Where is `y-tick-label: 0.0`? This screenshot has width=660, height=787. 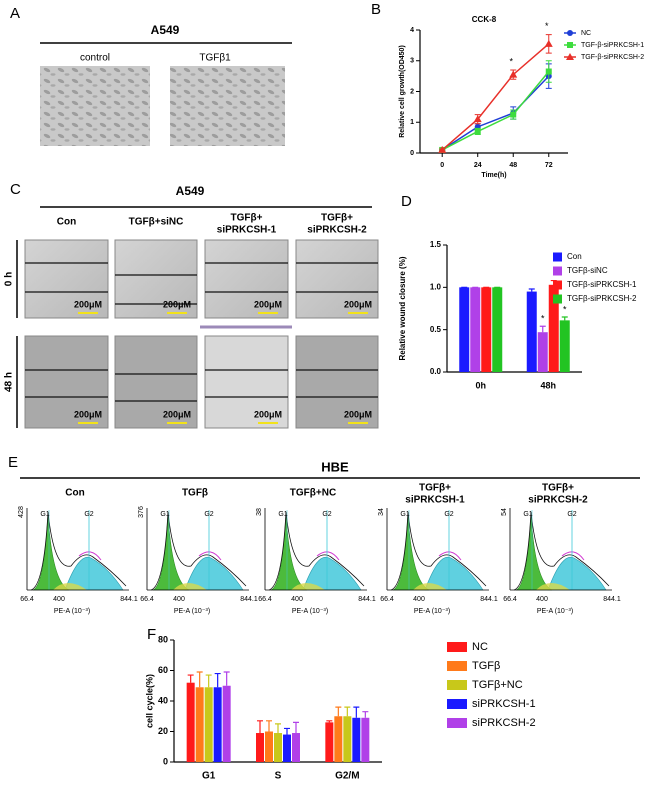
y-tick-label: 0.0 is located at coordinates (436, 371).